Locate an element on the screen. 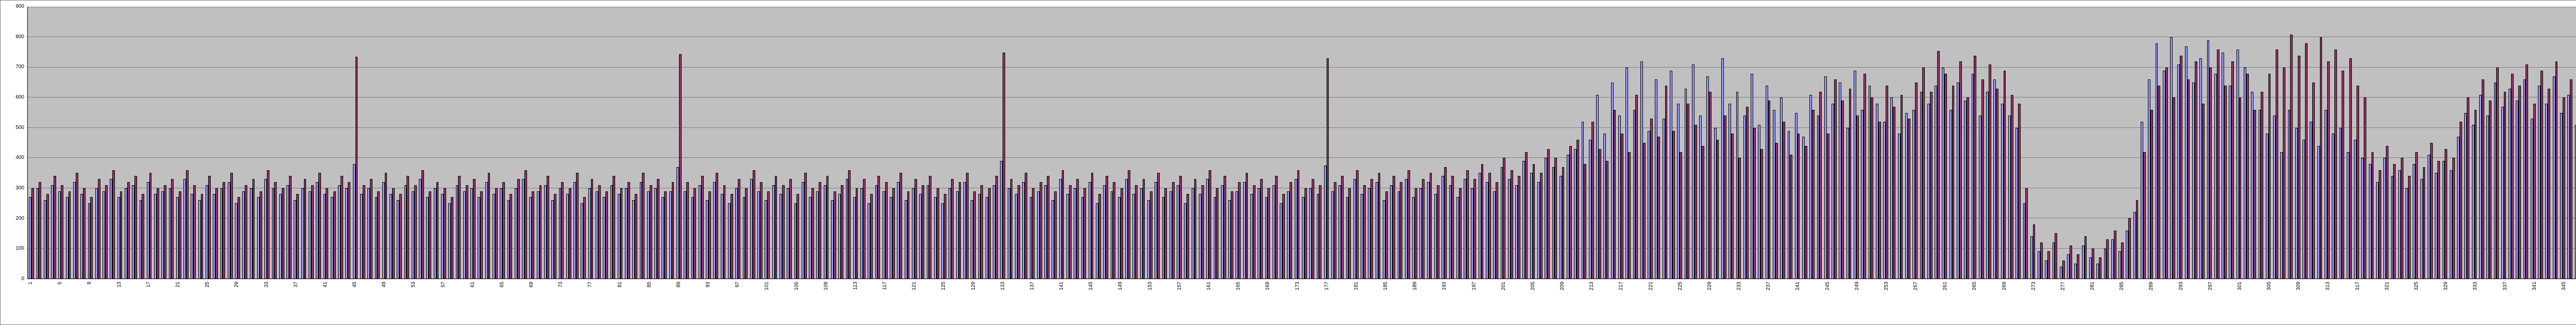  y-tick-label: 600 is located at coordinates (19, 97).